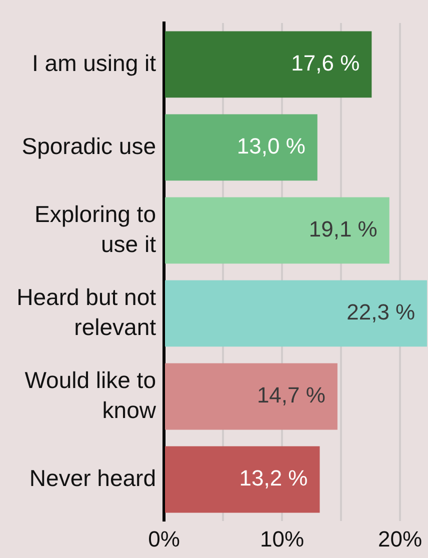 This screenshot has height=558, width=428. Describe the element at coordinates (325, 63) in the screenshot. I see `data-label: 17,6 %` at that location.